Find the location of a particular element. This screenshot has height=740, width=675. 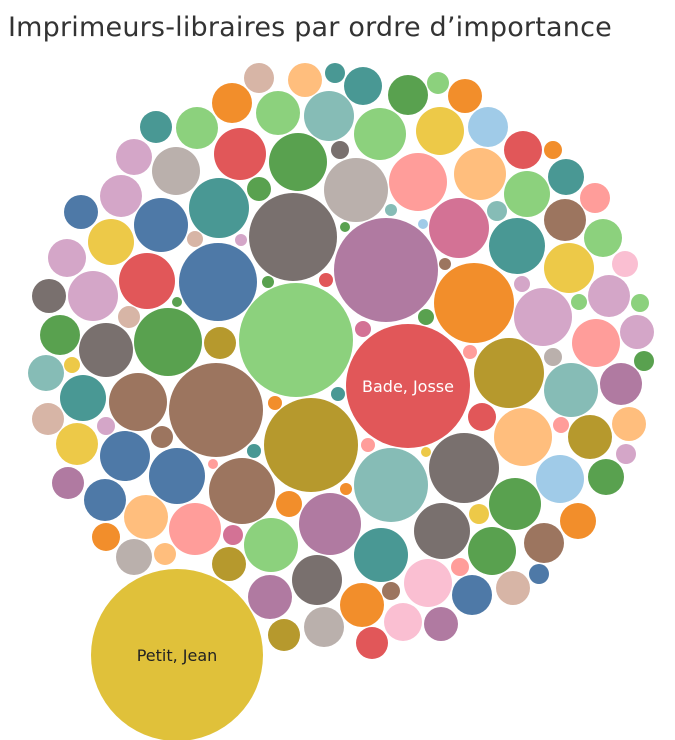

bubble-label: Bade, Josse is located at coordinates (408, 386).